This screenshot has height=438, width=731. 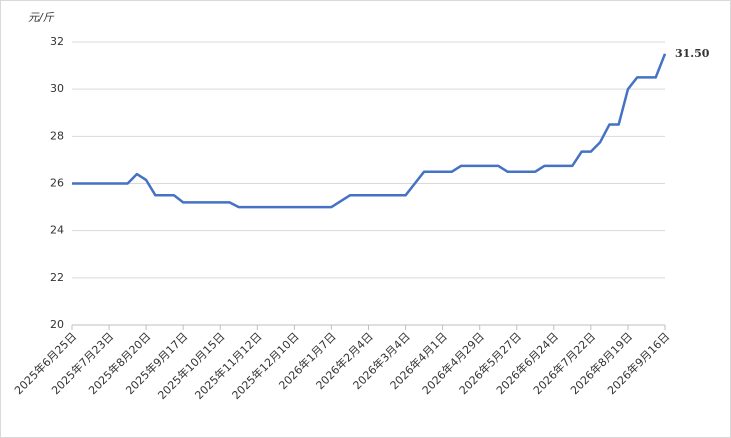 I want to click on y-tick-label: 22, so click(x=57, y=277).